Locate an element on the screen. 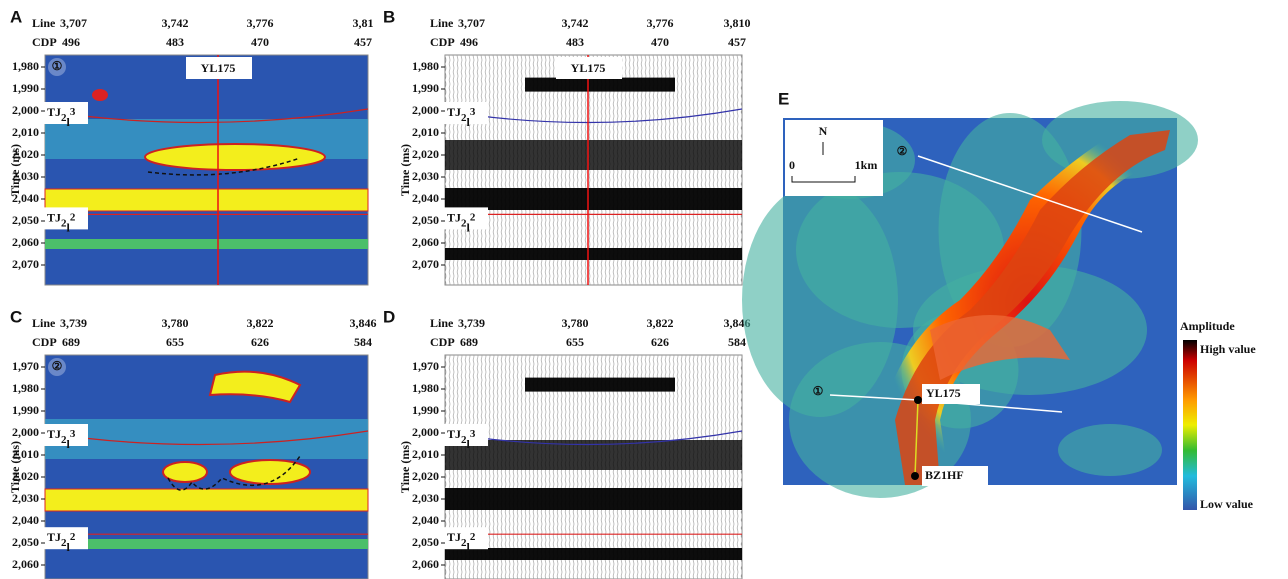 This screenshot has height=579, width=1288. cdp-tick: 470 is located at coordinates (660, 42).